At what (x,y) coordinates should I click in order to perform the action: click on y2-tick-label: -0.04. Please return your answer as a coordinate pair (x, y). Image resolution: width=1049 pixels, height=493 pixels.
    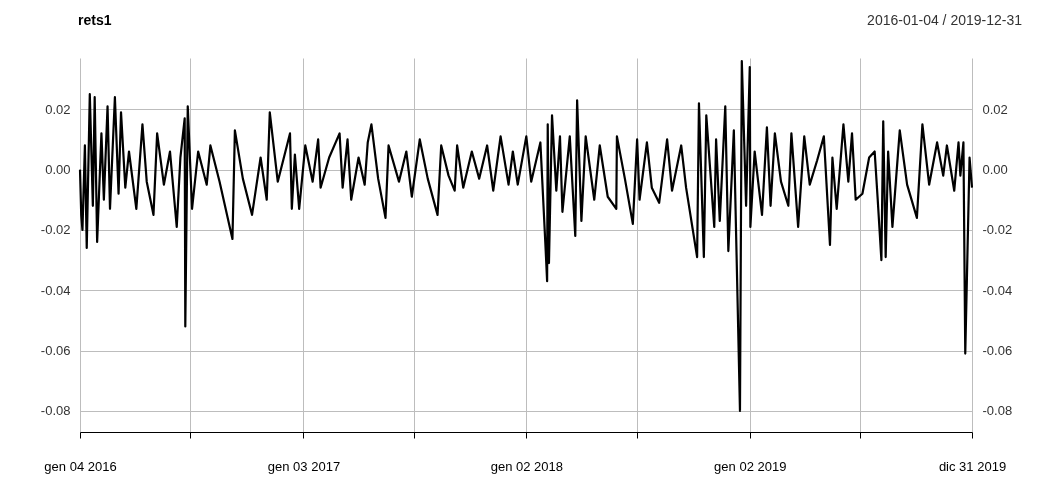
    Looking at the image, I should click on (997, 290).